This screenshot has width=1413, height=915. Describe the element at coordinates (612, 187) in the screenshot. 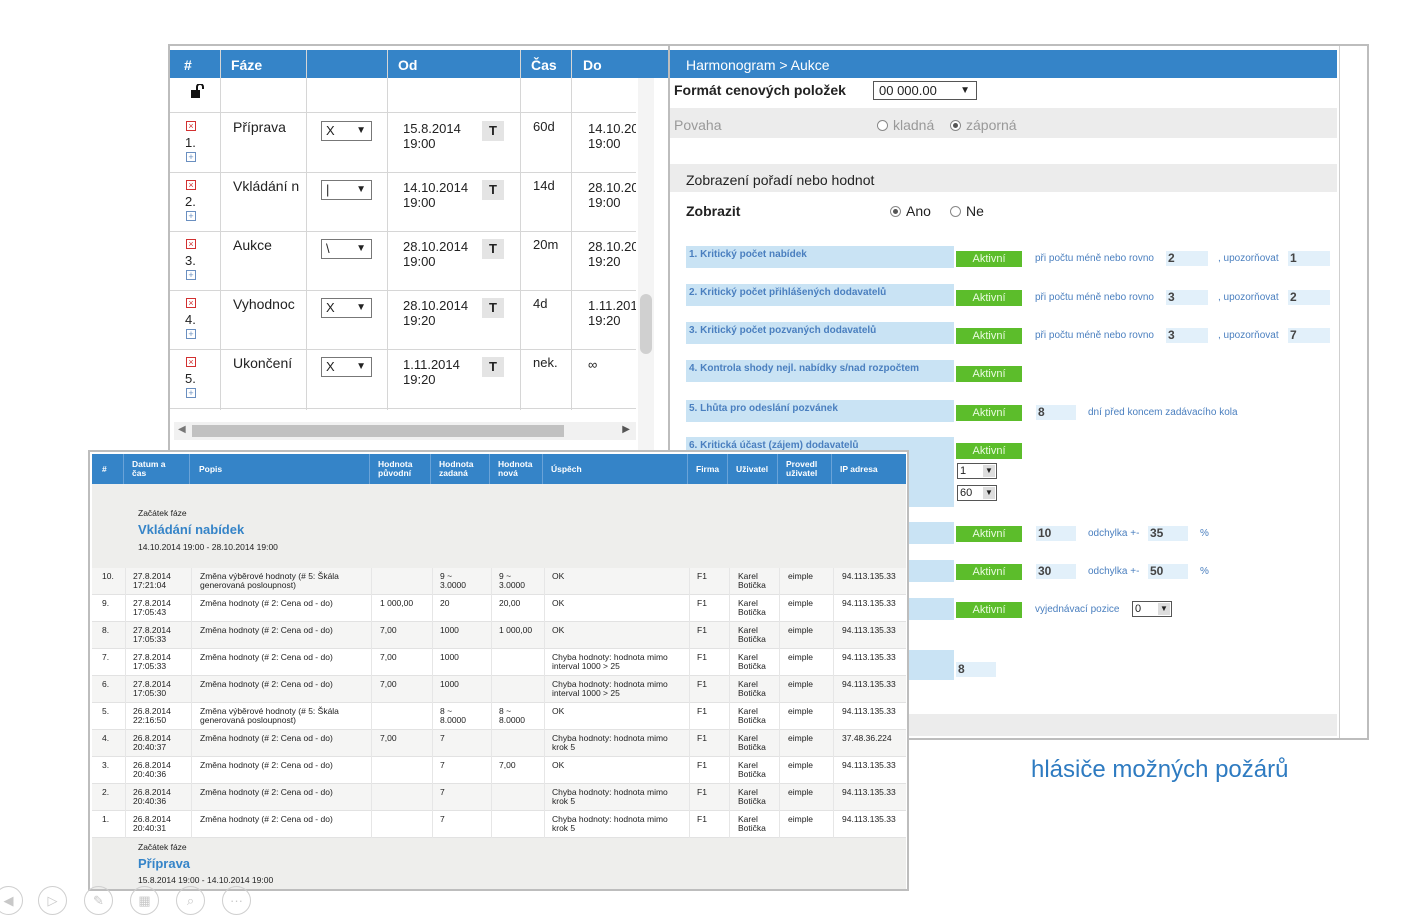

I see `phase-end-date: 28.10.20` at that location.